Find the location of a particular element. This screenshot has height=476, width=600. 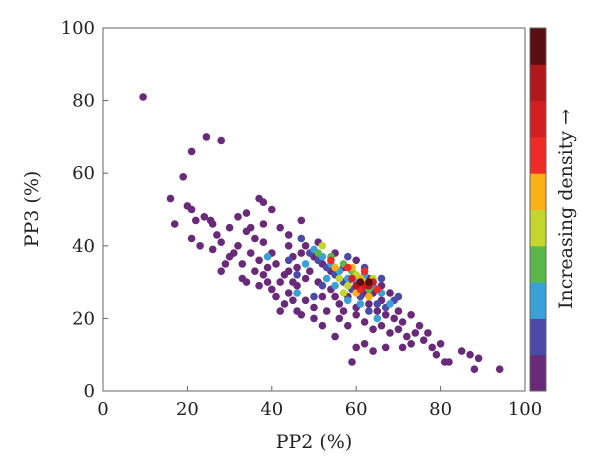

x-tick-label: 80 is located at coordinates (440, 409).